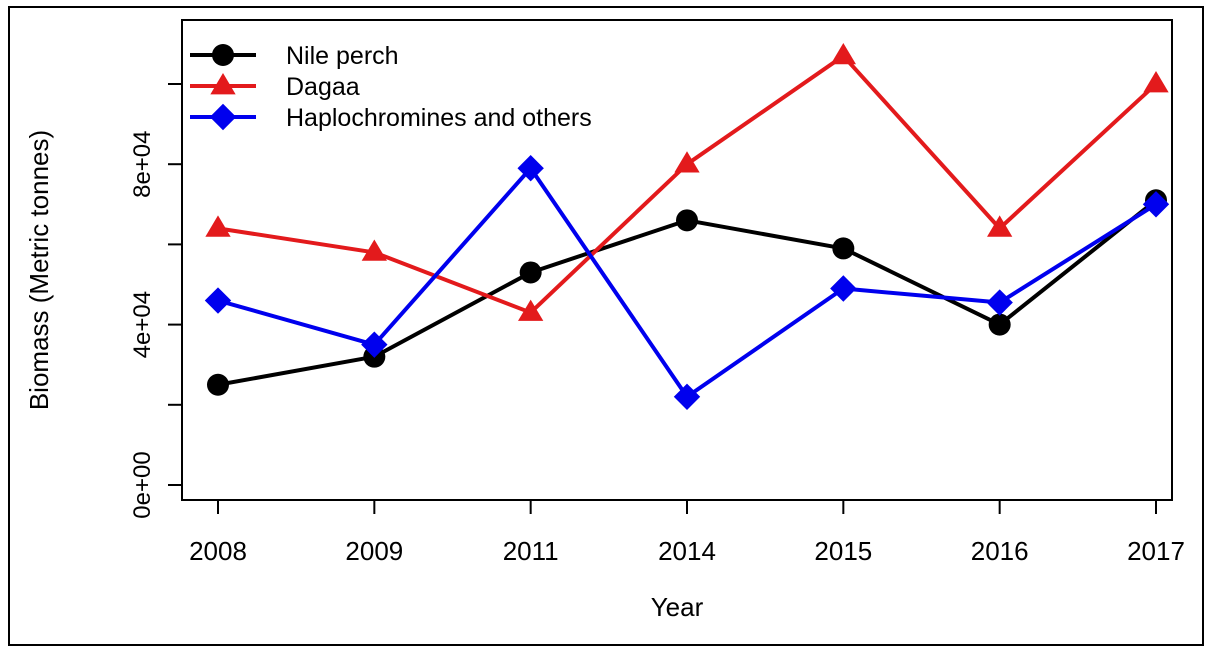 Image resolution: width=1212 pixels, height=646 pixels. Describe the element at coordinates (218, 551) in the screenshot. I see `x-tick-label: 2008` at that location.